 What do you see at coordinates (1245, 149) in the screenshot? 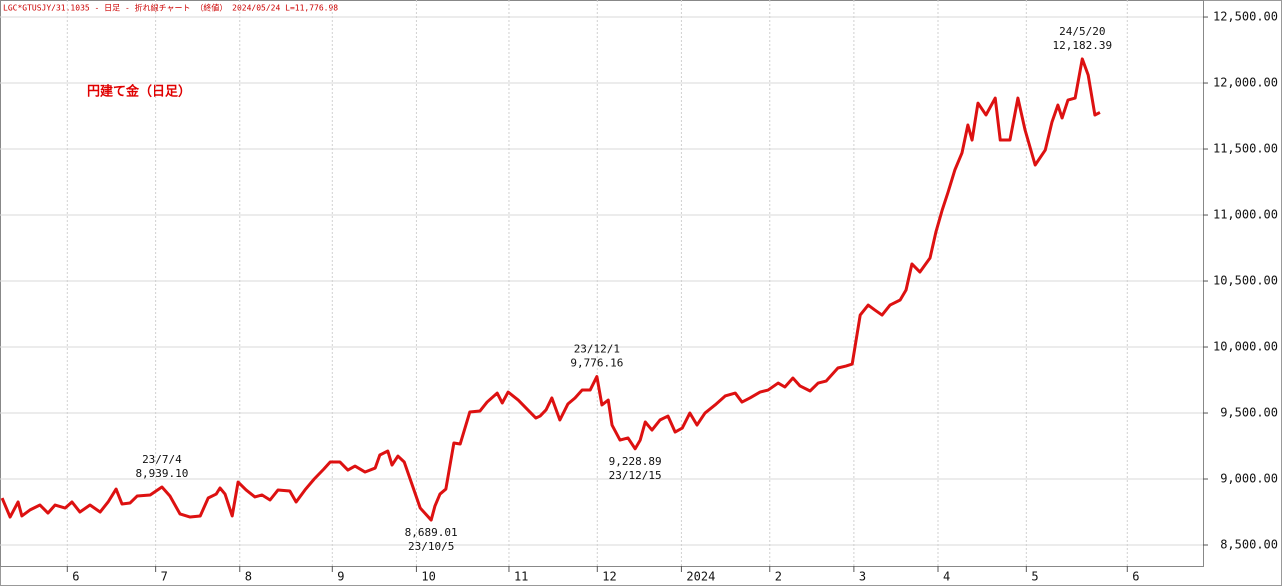
I see `y-tick-label: 11,500.00` at bounding box center [1245, 149].